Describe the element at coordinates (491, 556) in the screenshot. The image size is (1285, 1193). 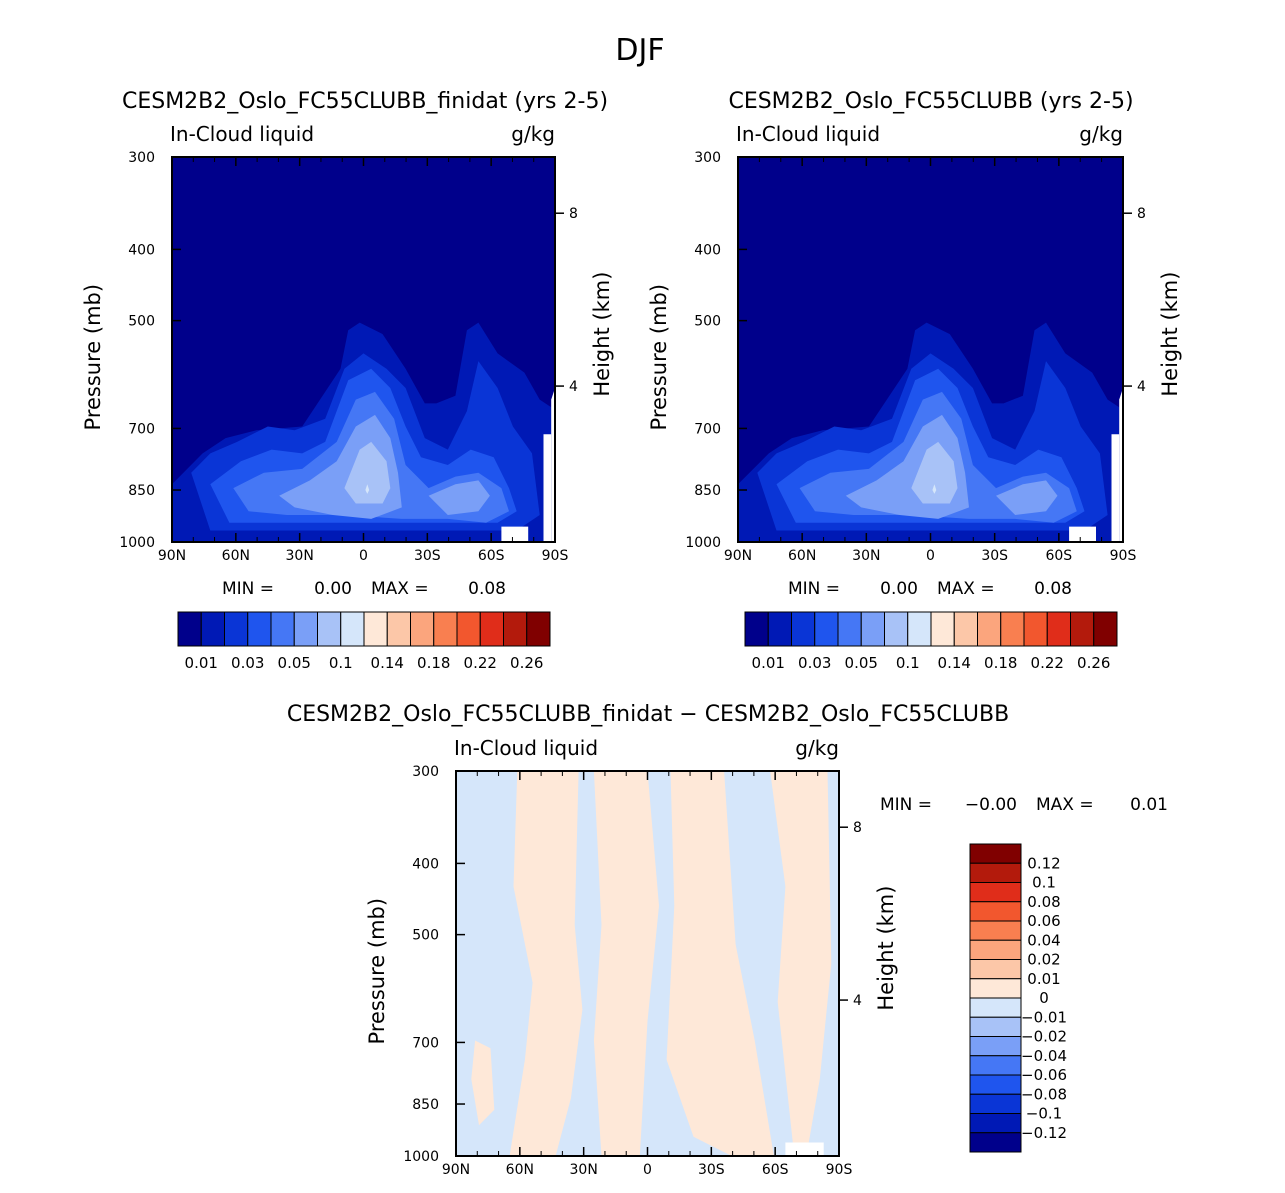
I see `x-tick-label: 60S` at that location.